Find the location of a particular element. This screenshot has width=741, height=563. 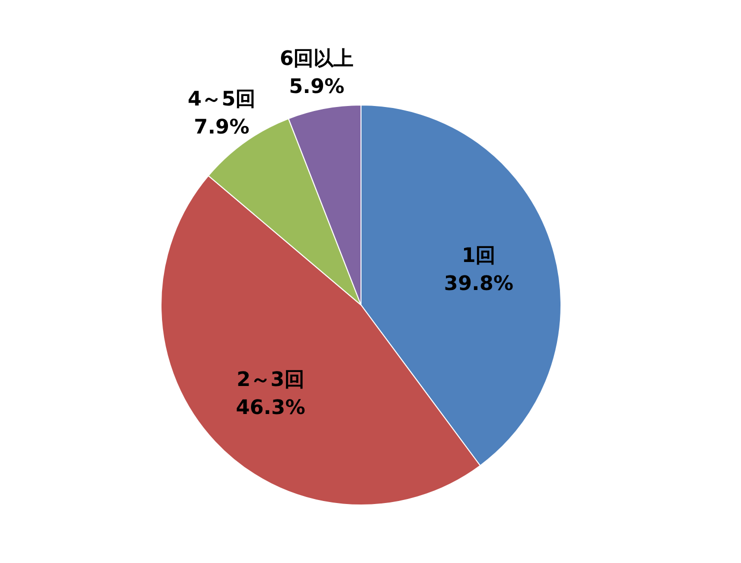

slice-label: 6回以上 is located at coordinates (317, 58).